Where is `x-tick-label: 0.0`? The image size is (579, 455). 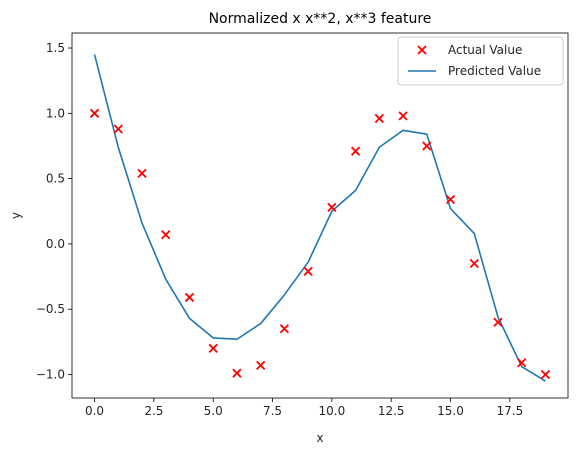 x-tick-label: 0.0 is located at coordinates (94, 411).